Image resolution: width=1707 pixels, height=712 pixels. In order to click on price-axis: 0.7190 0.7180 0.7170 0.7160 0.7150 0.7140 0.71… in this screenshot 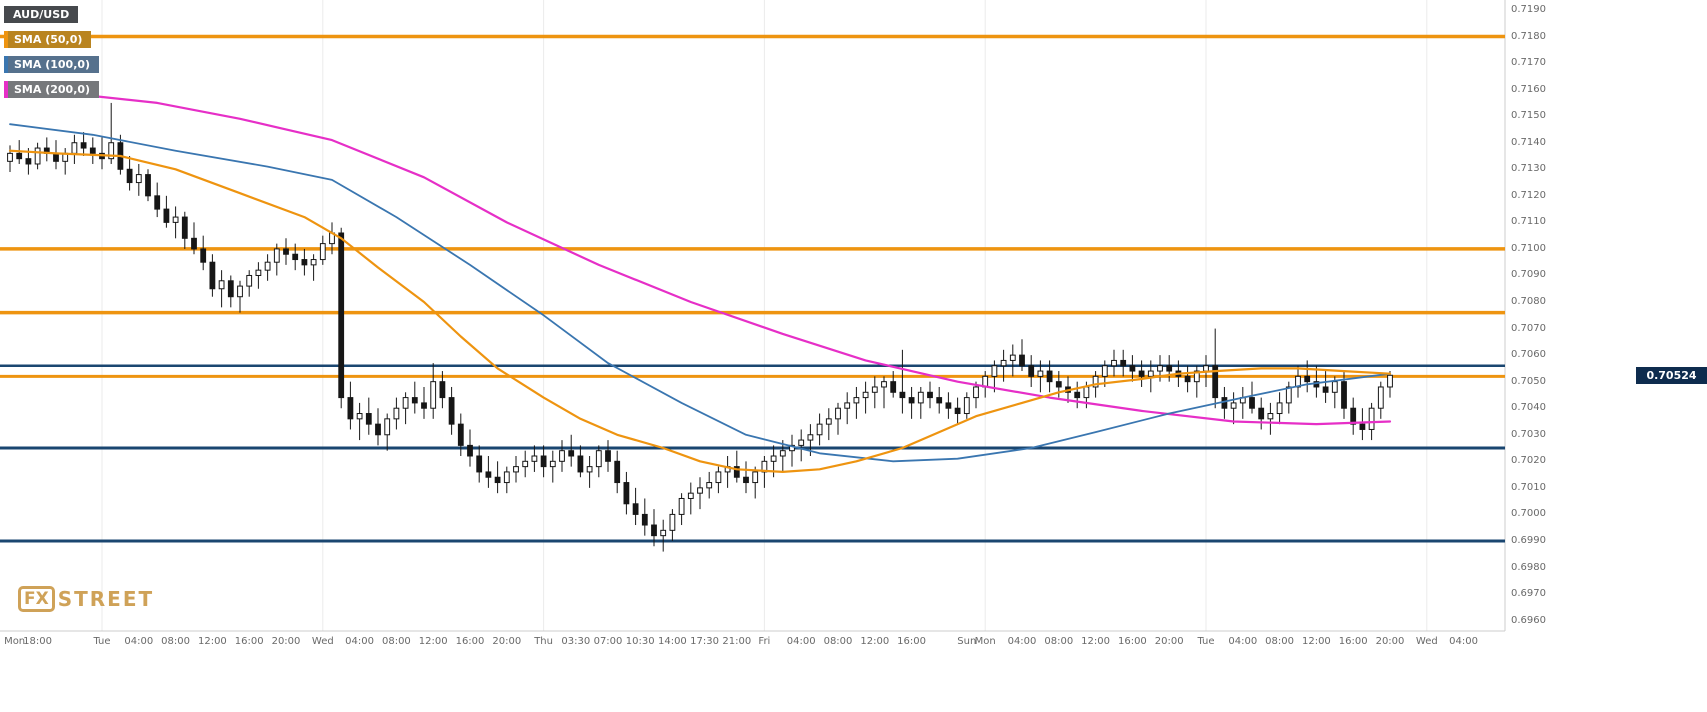, I will do `click(1541, 316)`.